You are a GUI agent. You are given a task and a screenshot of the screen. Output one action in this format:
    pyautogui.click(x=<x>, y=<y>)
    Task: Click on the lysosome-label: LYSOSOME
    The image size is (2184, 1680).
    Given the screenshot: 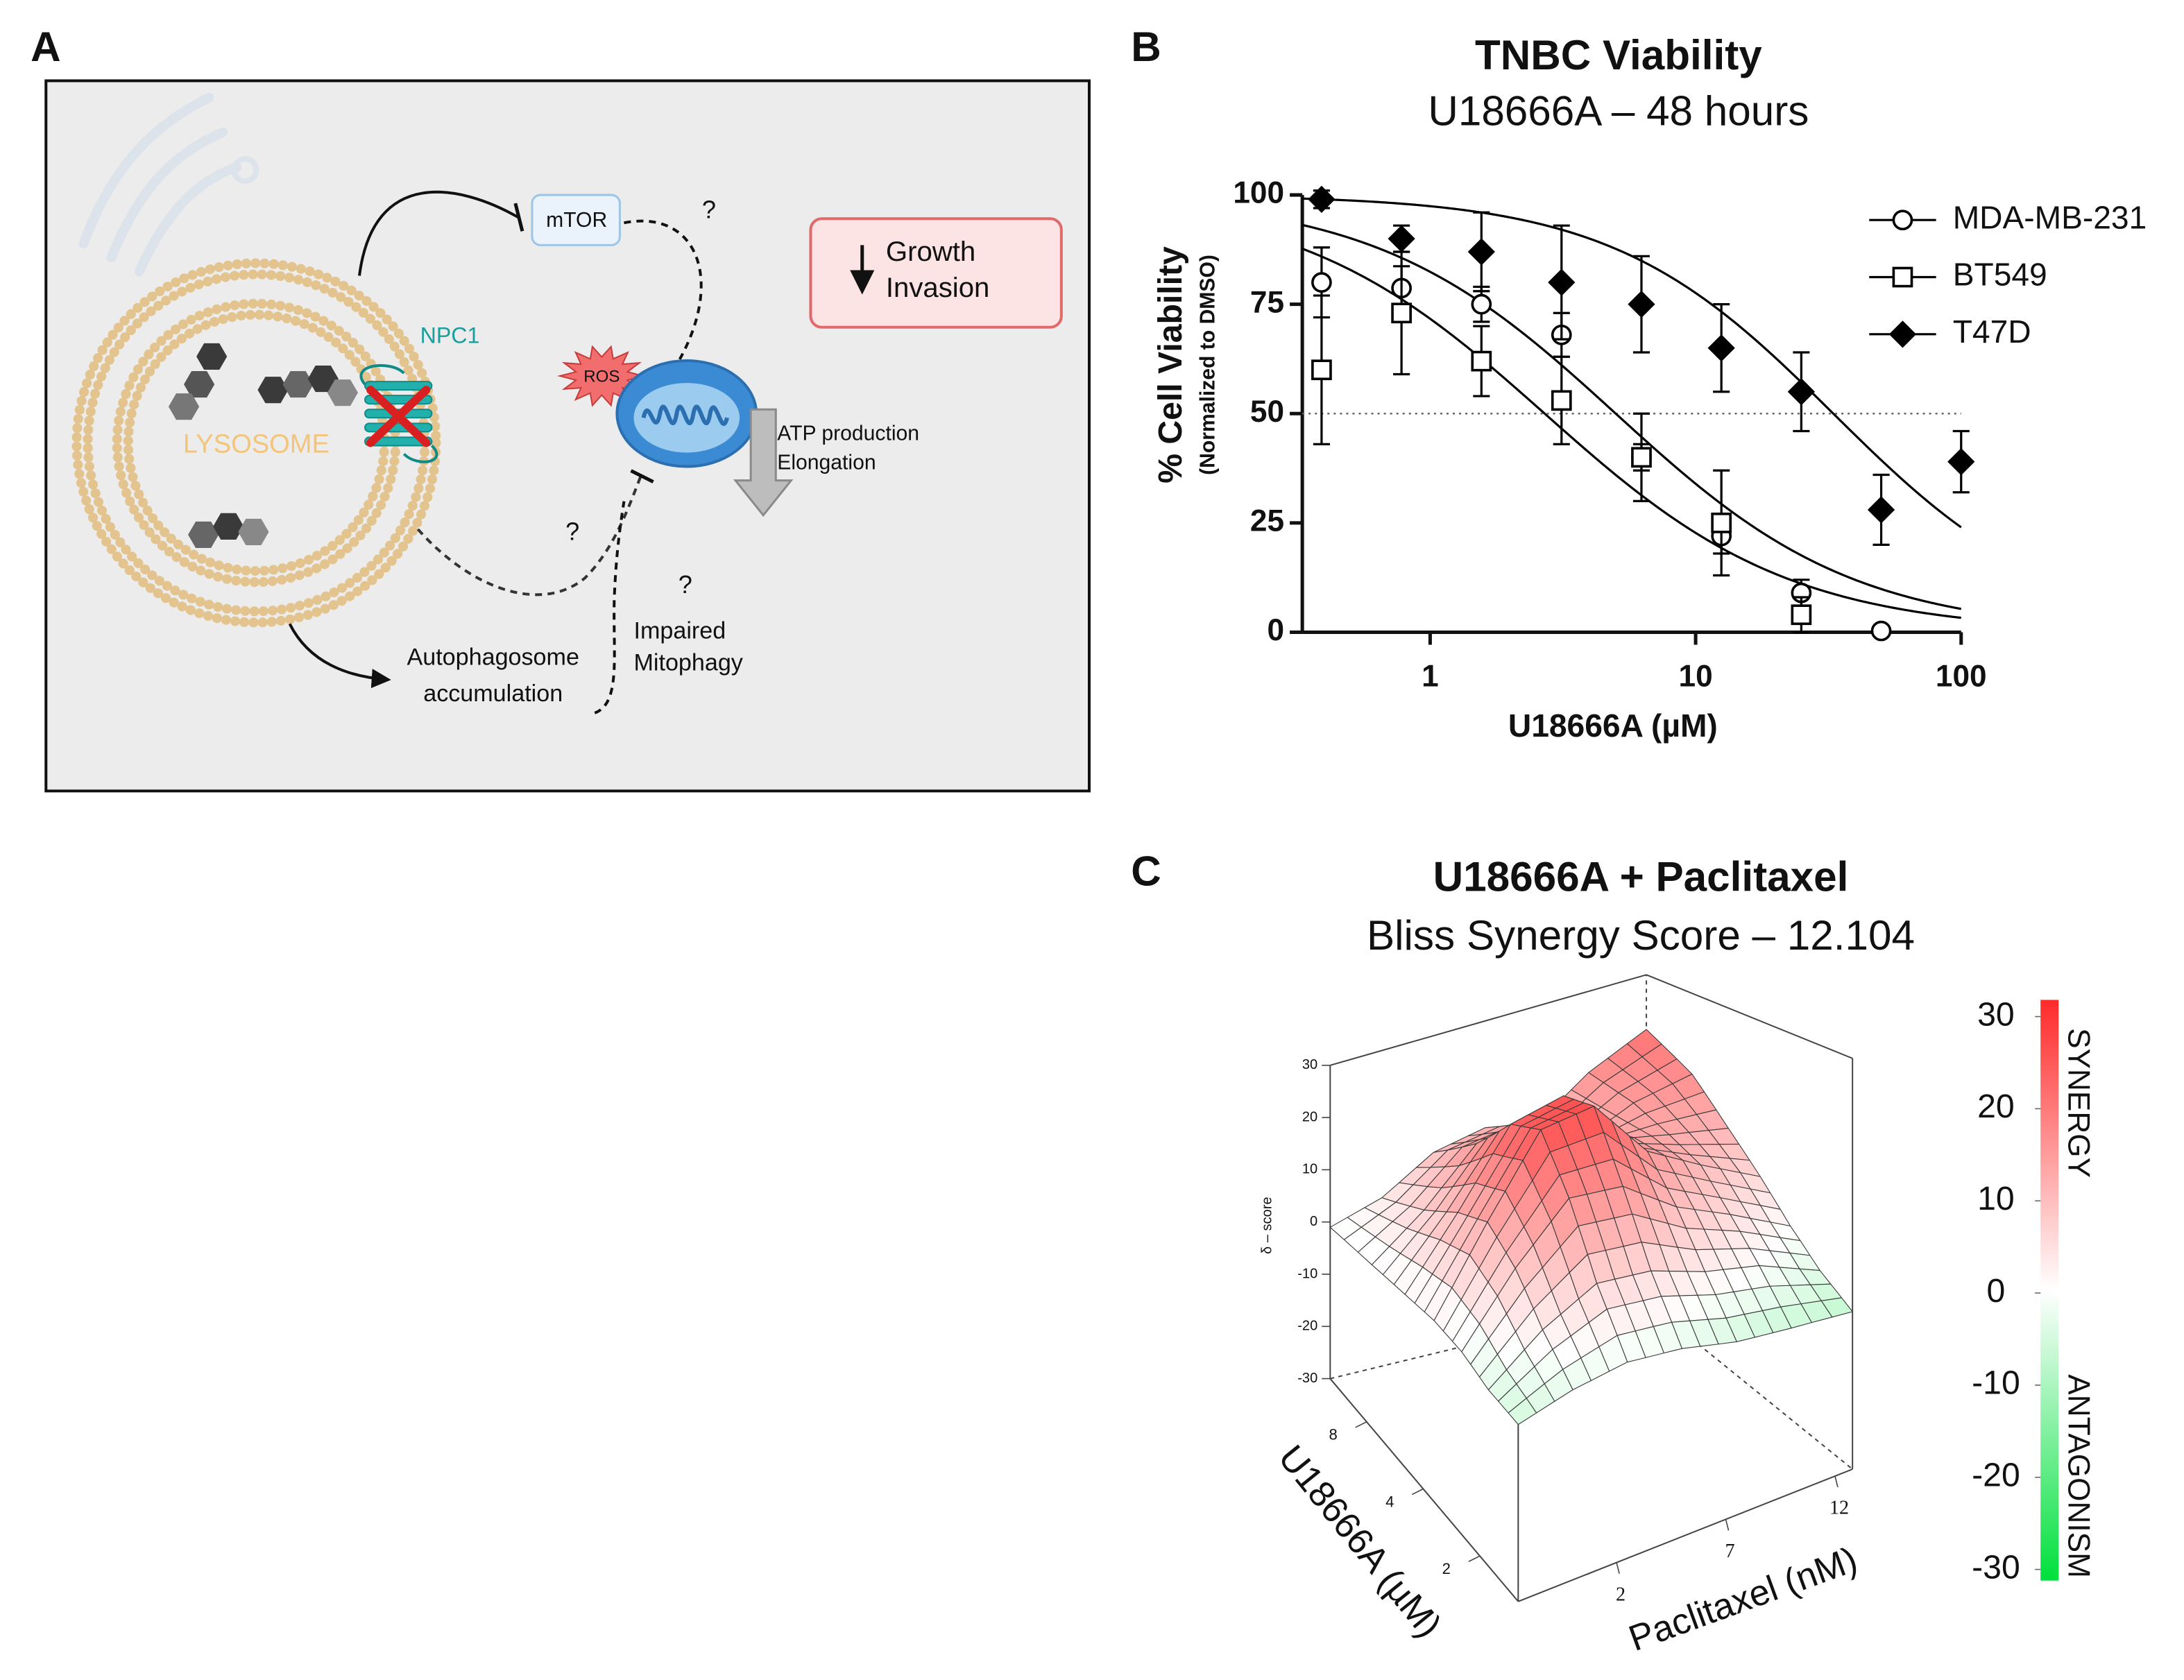 What is the action you would take?
    pyautogui.click(x=256, y=444)
    